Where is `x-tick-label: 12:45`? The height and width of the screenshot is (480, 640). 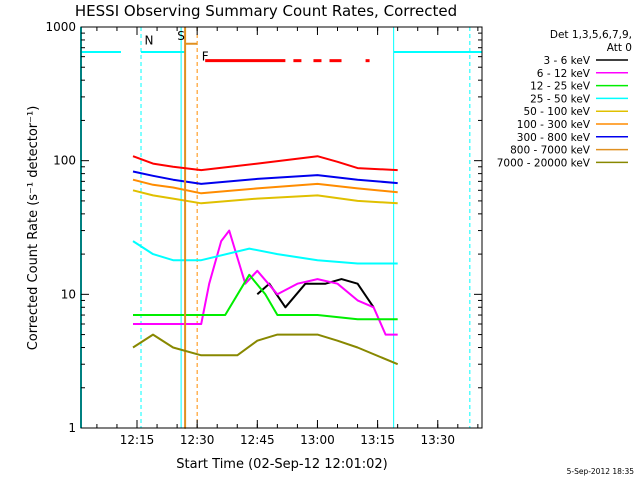 x-tick-label: 12:45 is located at coordinates (257, 440).